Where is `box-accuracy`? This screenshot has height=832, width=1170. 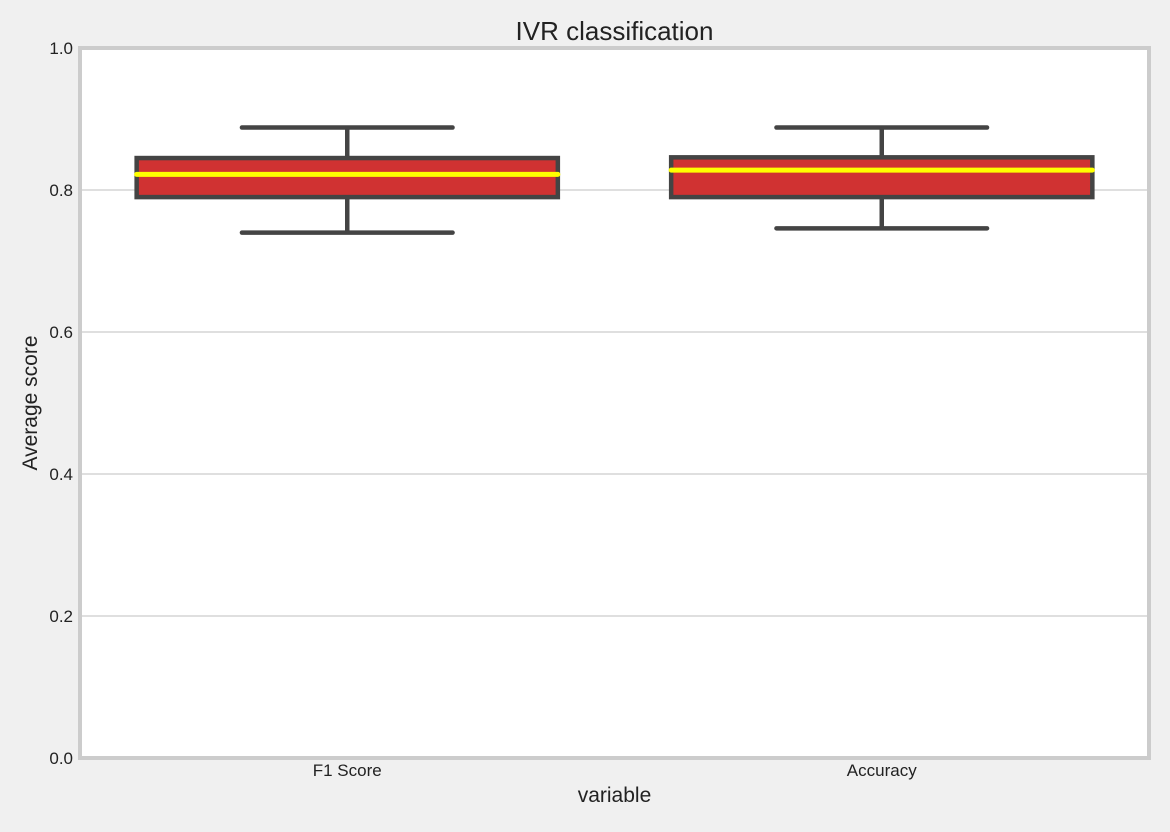 box-accuracy is located at coordinates (881, 177).